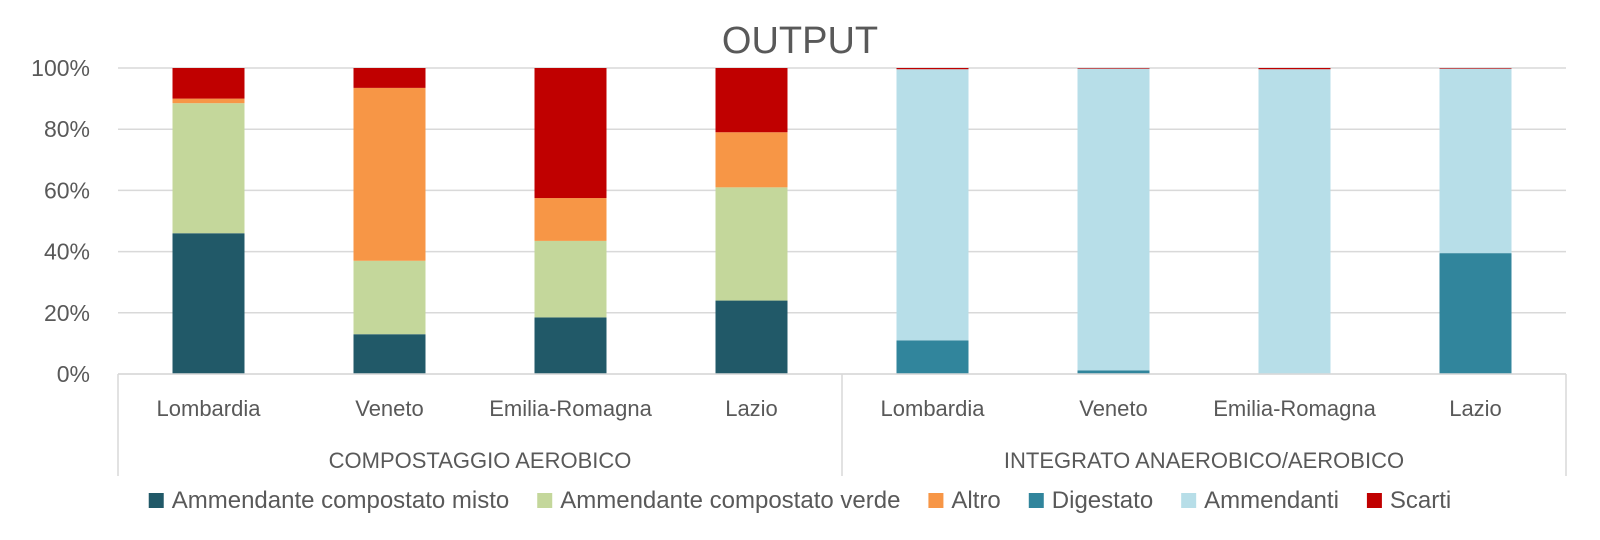 This screenshot has width=1600, height=540. I want to click on legend-label: Ammendanti, so click(1271, 500).